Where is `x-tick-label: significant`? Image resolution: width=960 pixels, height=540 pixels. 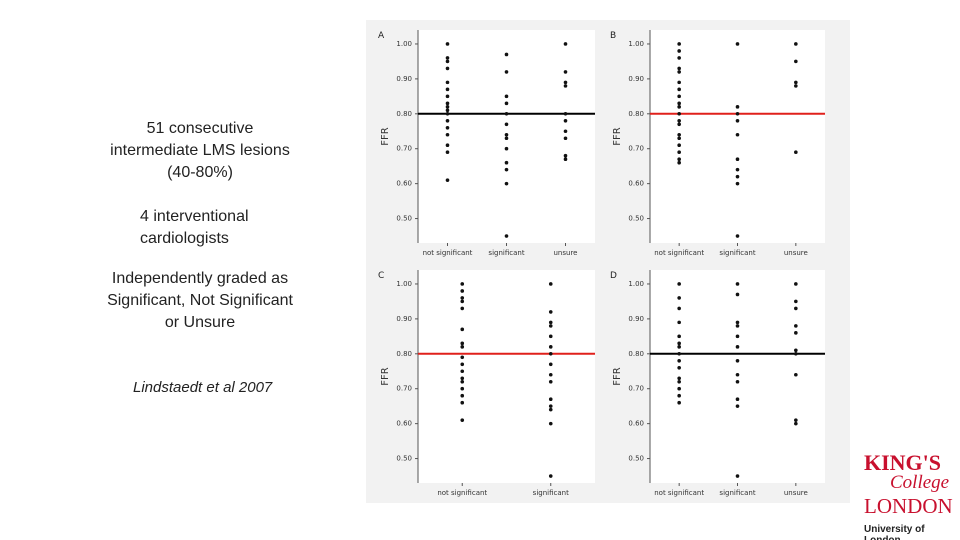
x-tick-label: significant is located at coordinates (737, 493).